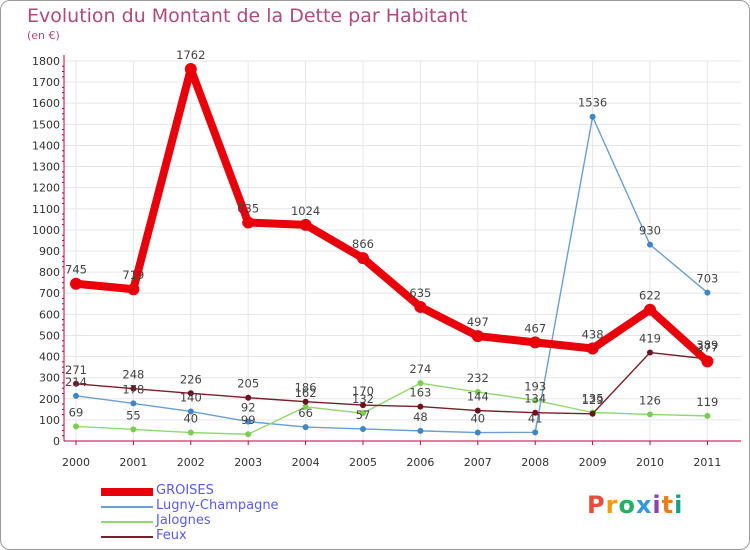 This screenshot has width=750, height=550. What do you see at coordinates (363, 244) in the screenshot?
I see `data-label-groises: 866` at bounding box center [363, 244].